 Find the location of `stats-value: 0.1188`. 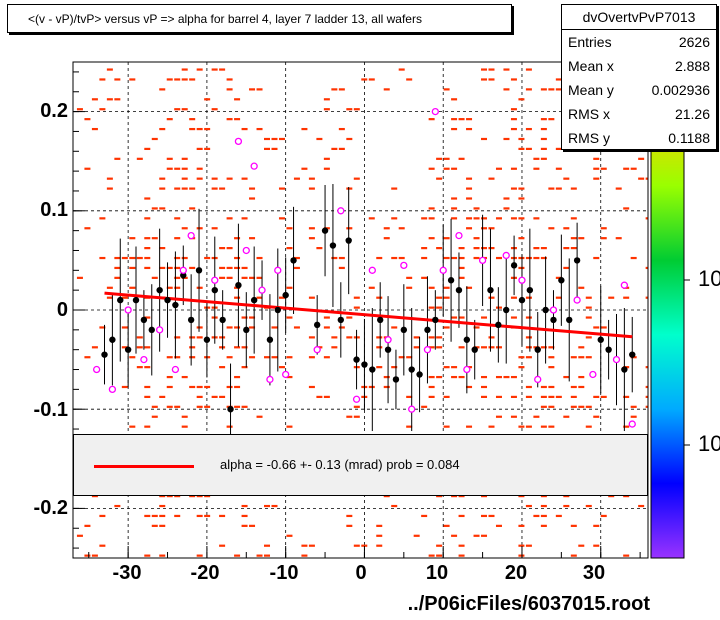

stats-value: 0.1188 is located at coordinates (689, 138).